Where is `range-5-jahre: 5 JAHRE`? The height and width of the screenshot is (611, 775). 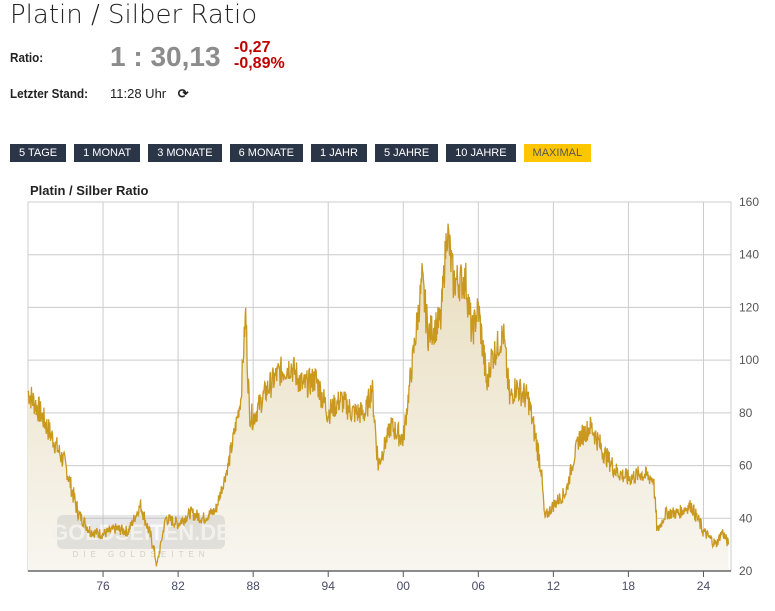
range-5-jahre: 5 JAHRE is located at coordinates (406, 153).